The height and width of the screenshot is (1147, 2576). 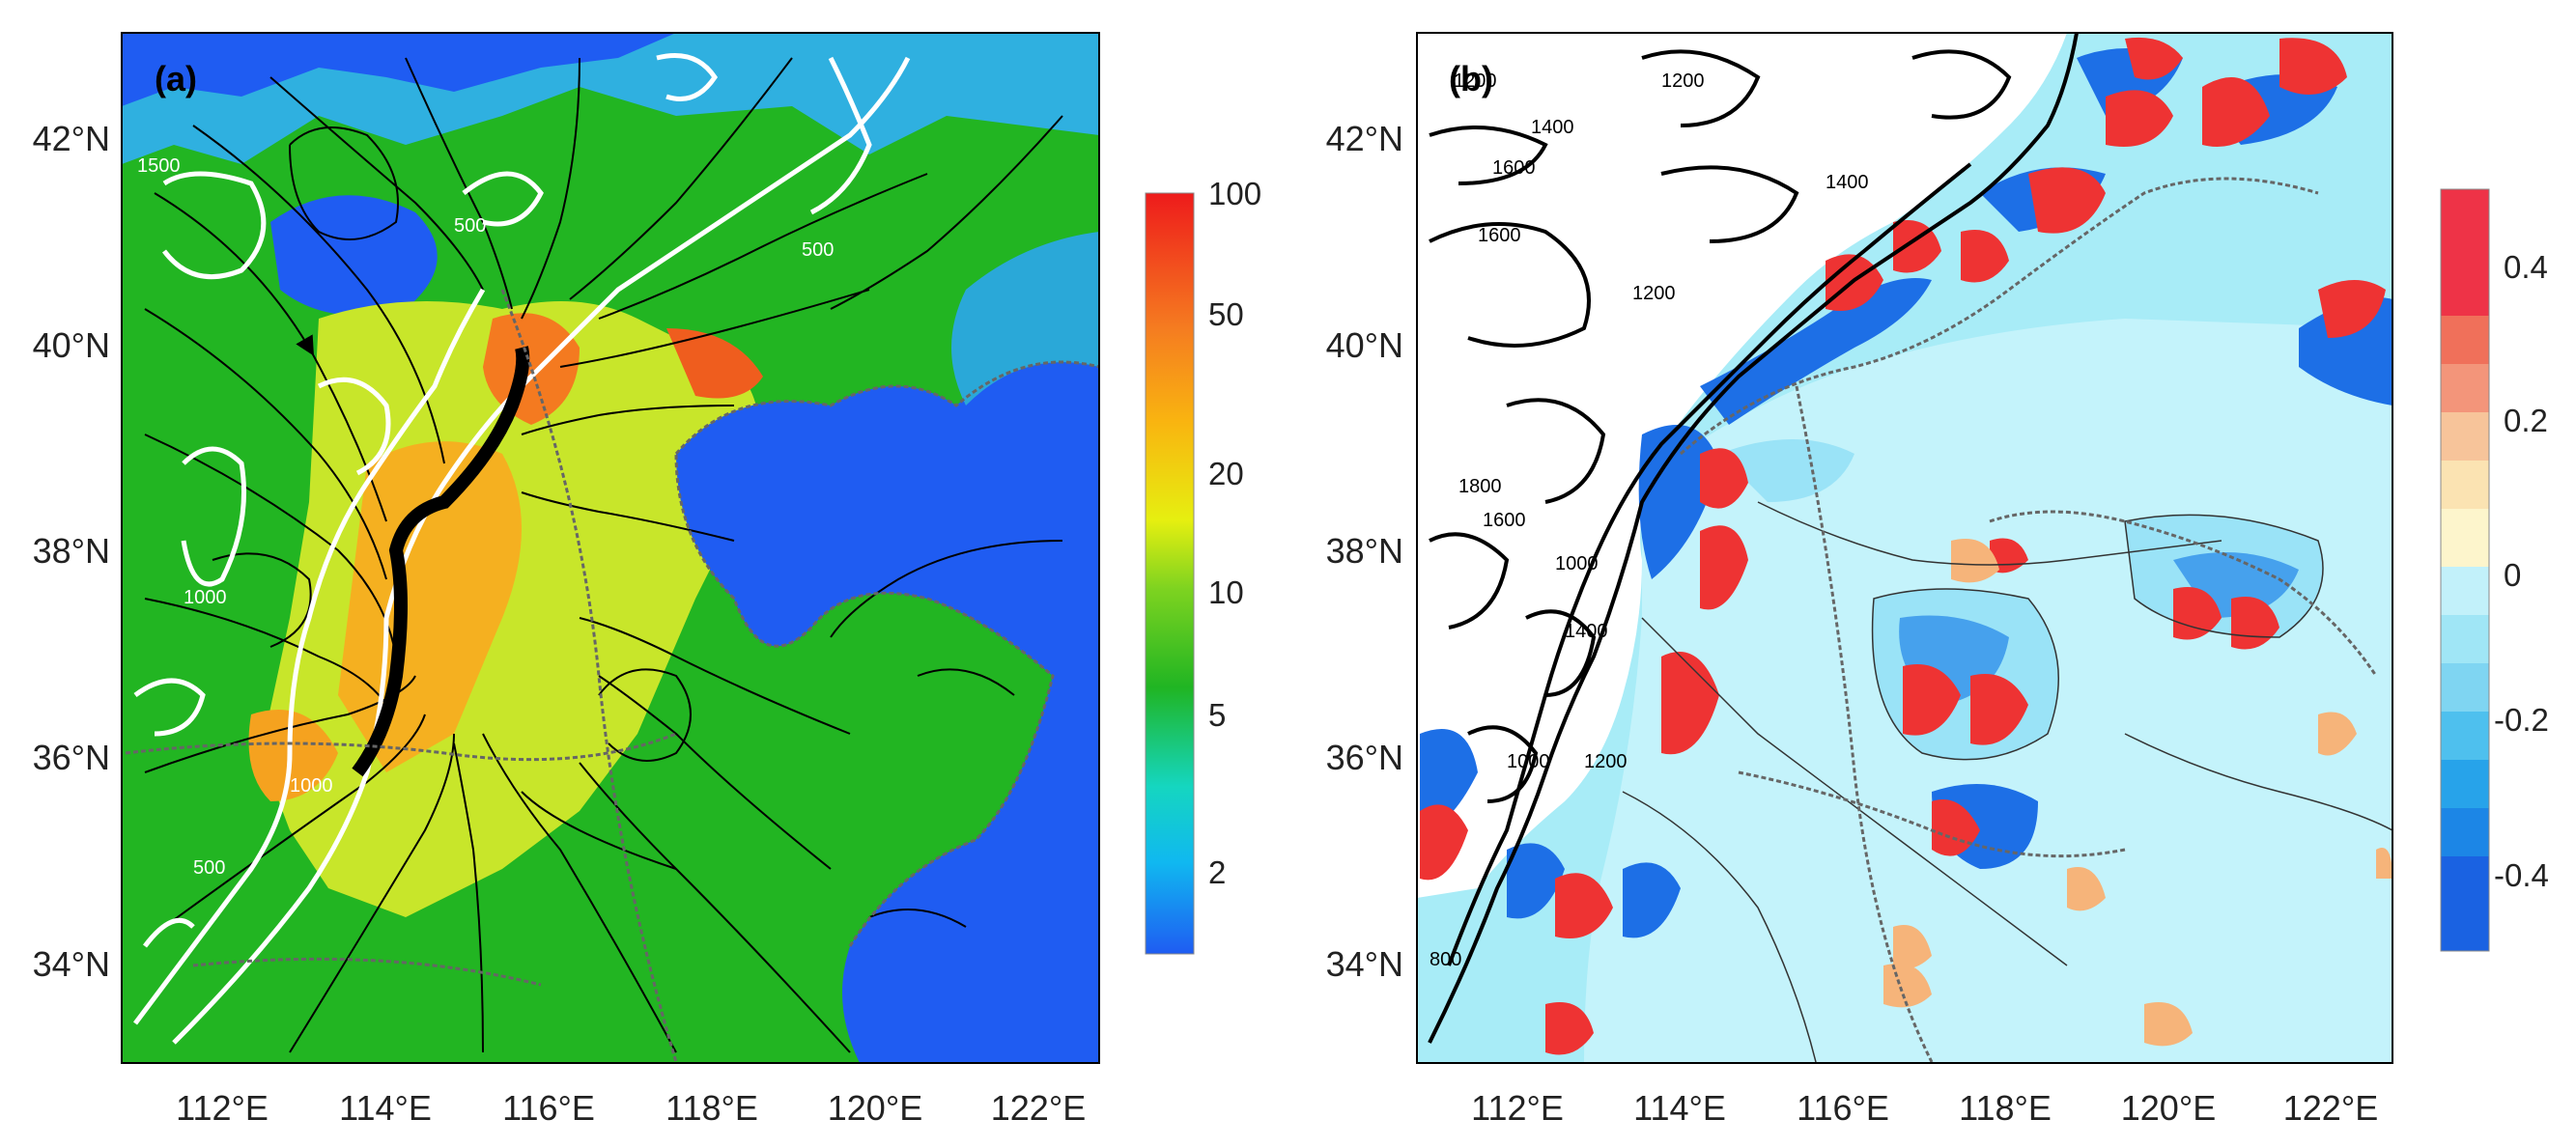 I want to click on panel-a-label: (a), so click(x=176, y=78).